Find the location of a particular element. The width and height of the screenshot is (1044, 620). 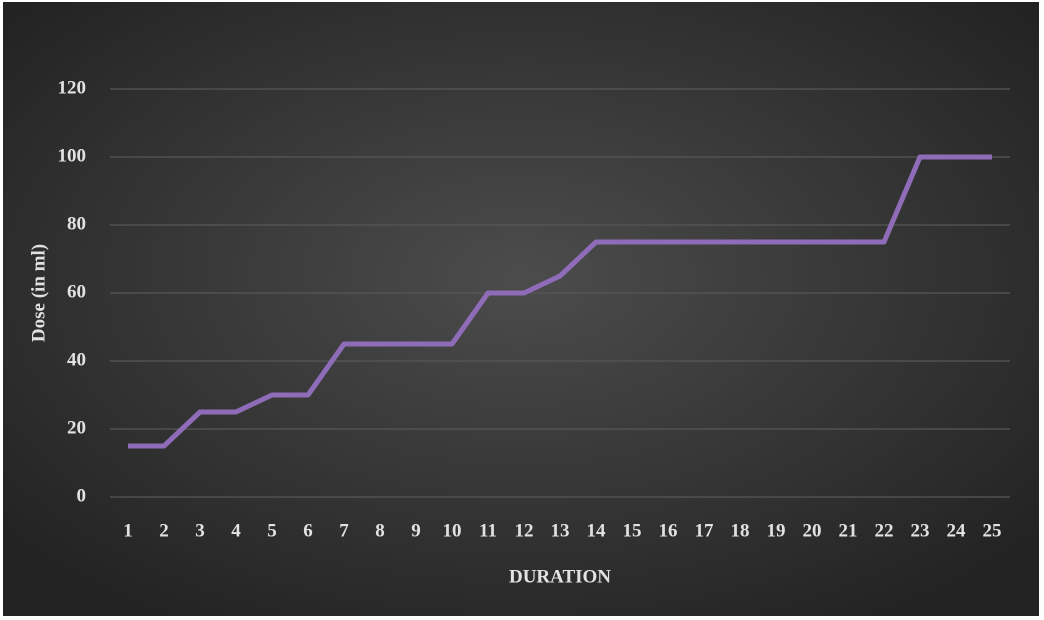

x-tick-label: 18 is located at coordinates (740, 530).